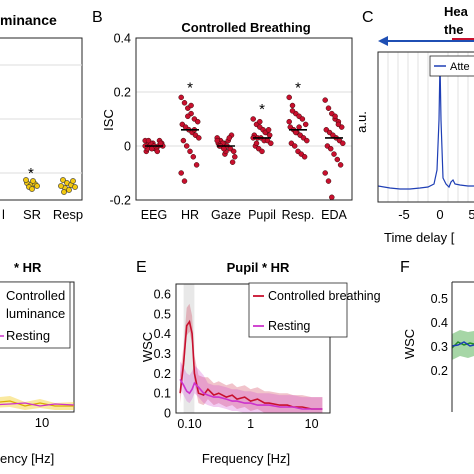 This screenshot has height=474, width=474. Describe the element at coordinates (262, 215) in the screenshot. I see `x-tick-label: Pupil` at that location.